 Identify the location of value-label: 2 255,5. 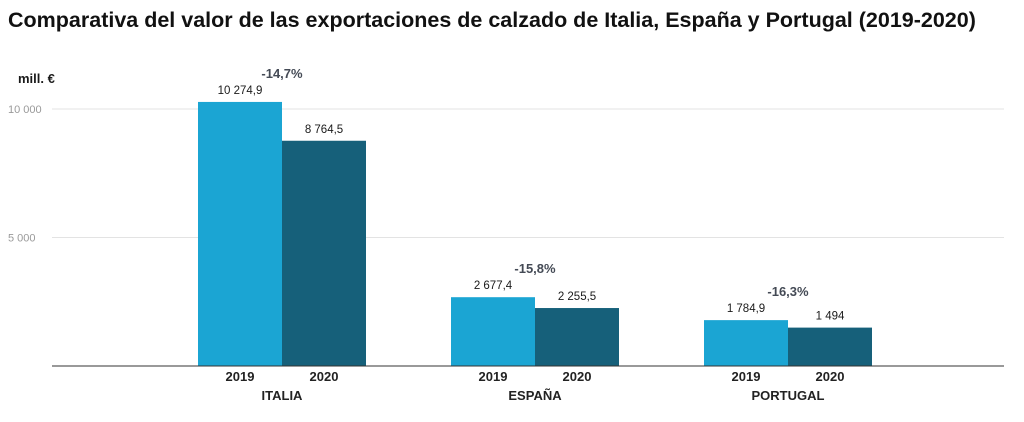
(577, 297).